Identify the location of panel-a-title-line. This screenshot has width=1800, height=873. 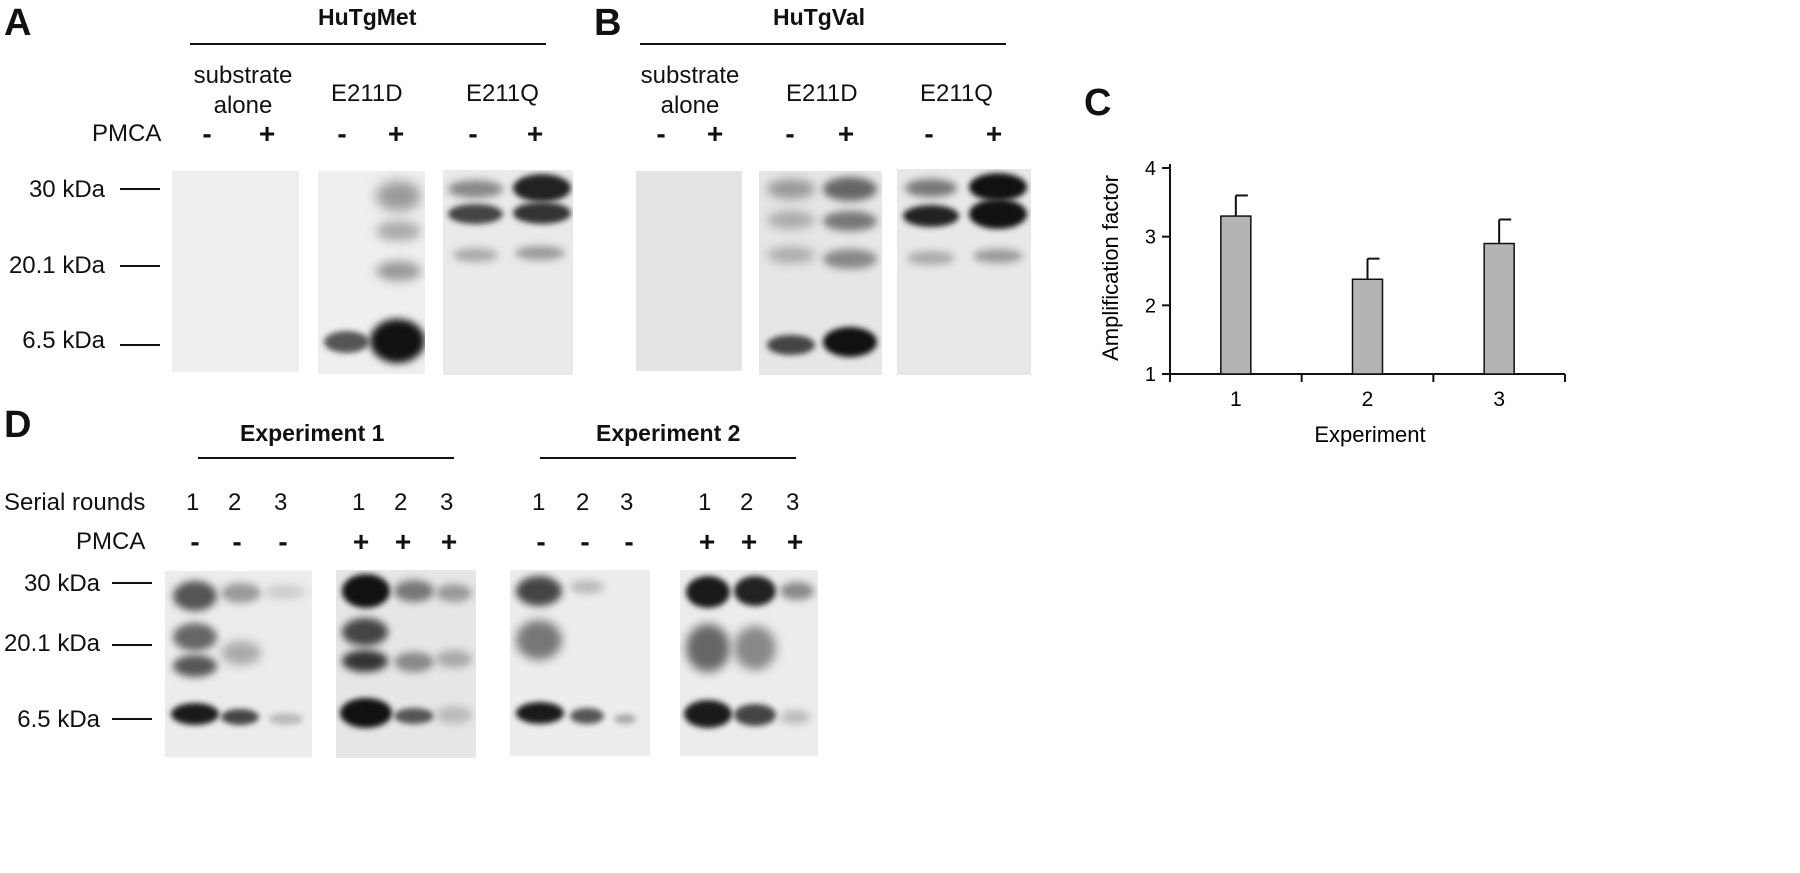
(368, 44).